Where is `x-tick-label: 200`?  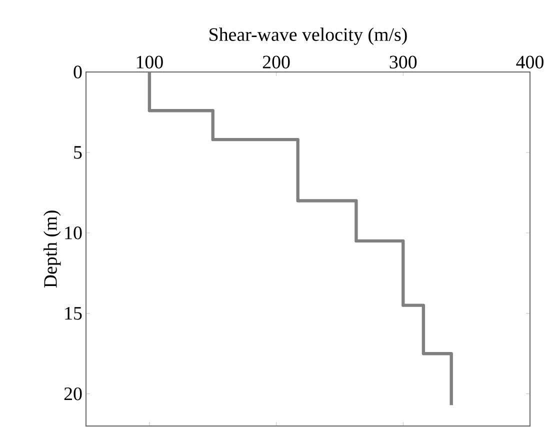 x-tick-label: 200 is located at coordinates (276, 62).